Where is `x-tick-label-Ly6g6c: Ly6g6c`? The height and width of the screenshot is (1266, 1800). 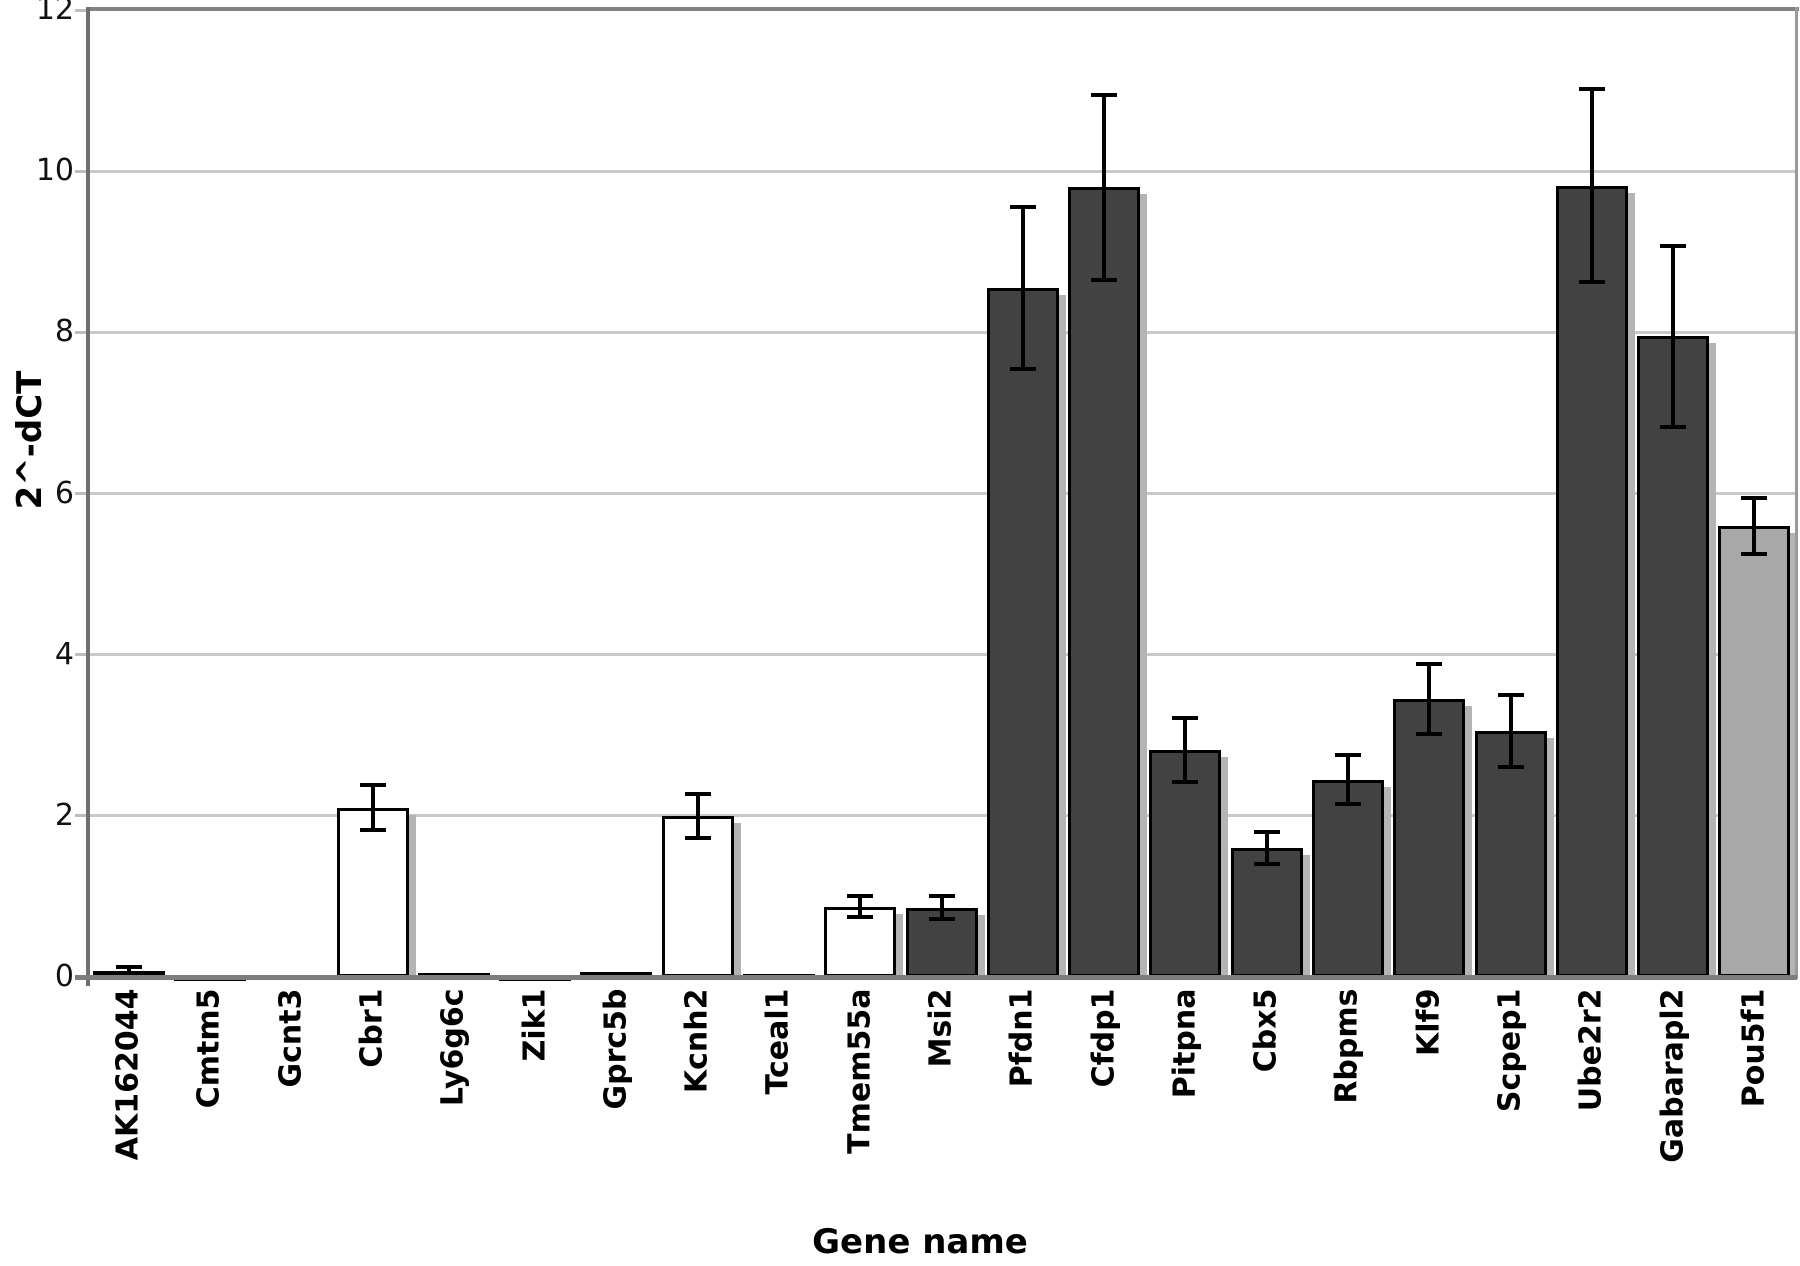
x-tick-label-Ly6g6c: Ly6g6c is located at coordinates (453, 1047).